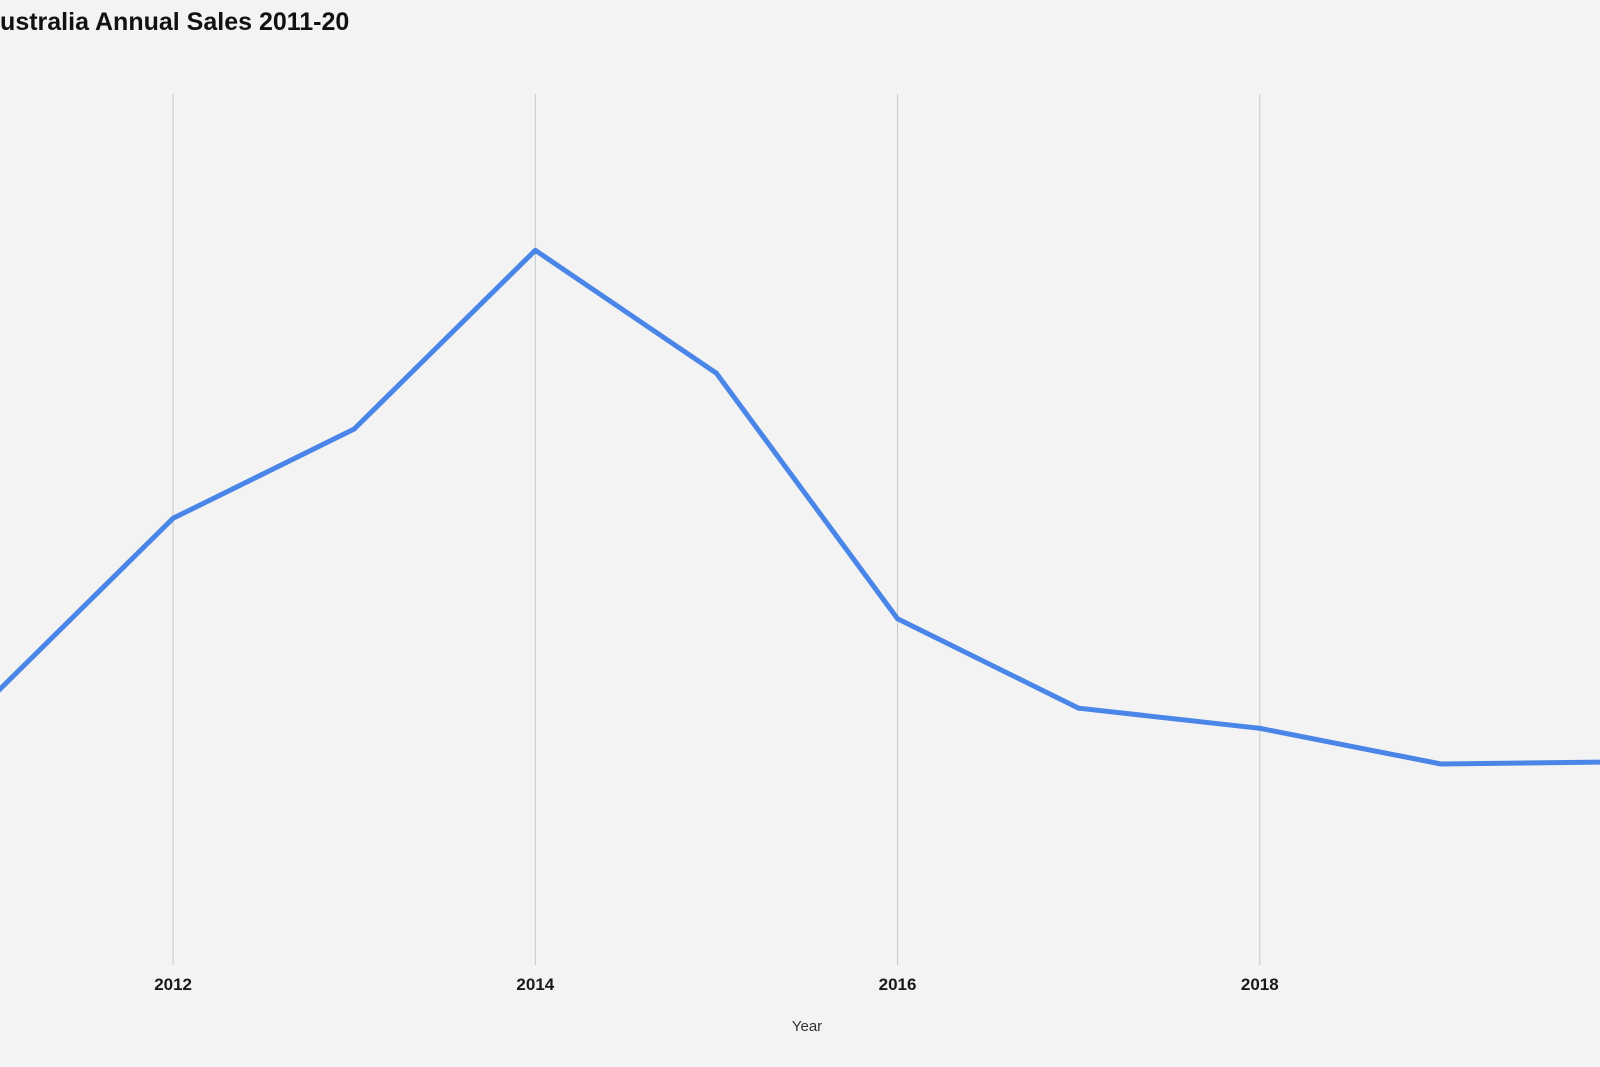 This screenshot has height=1067, width=1600. I want to click on x-axis-title: Year, so click(807, 1026).